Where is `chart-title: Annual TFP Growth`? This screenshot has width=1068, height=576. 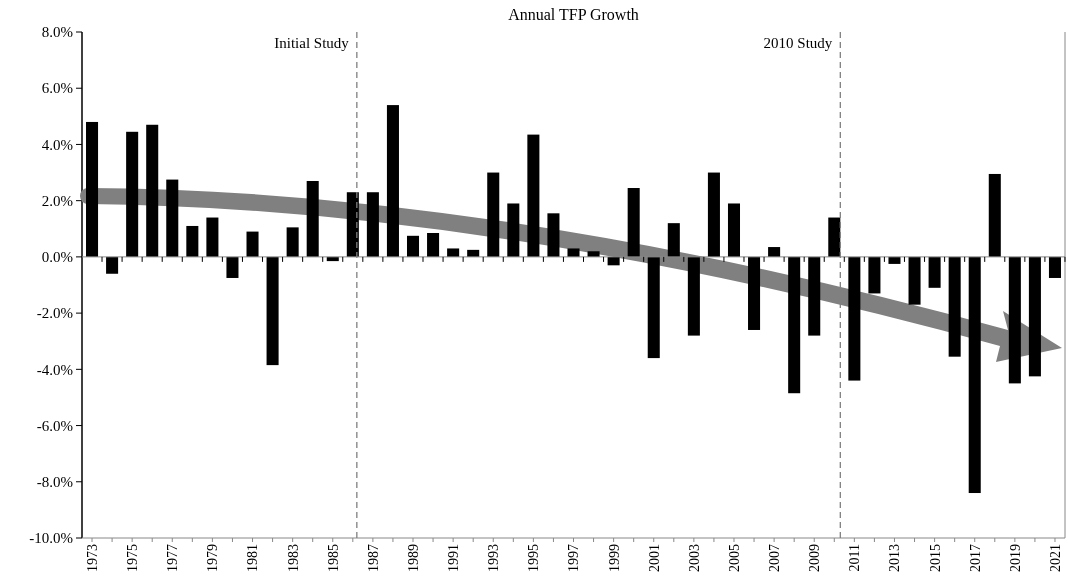
chart-title: Annual TFP Growth is located at coordinates (573, 14).